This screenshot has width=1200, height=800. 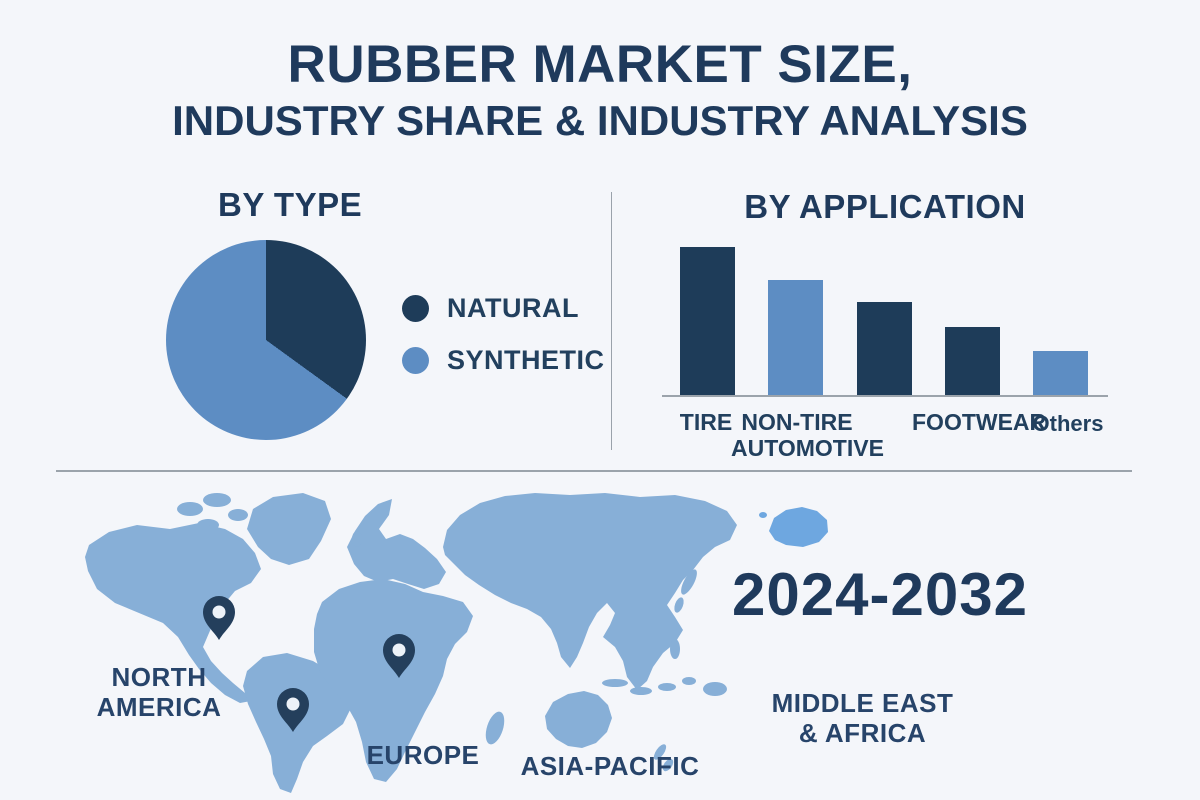 I want to click on bar-others, so click(x=1060, y=373).